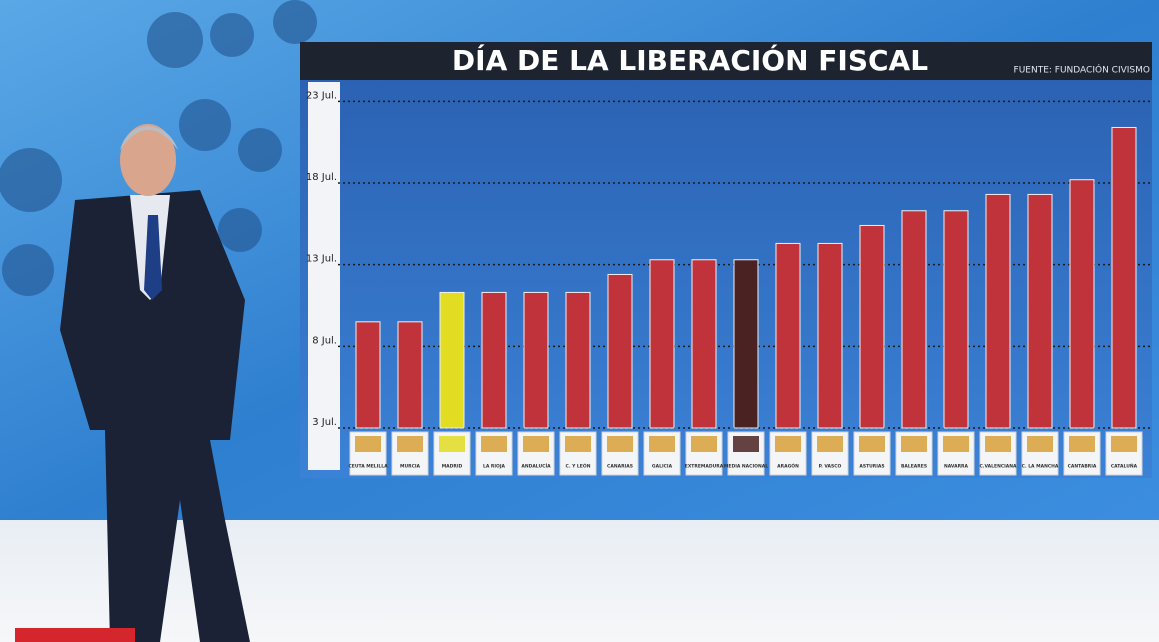 The image size is (1159, 642). What do you see at coordinates (1082, 70) in the screenshot?
I see `source: FUENTE: FUNDACIÓN CIVISMO` at bounding box center [1082, 70].